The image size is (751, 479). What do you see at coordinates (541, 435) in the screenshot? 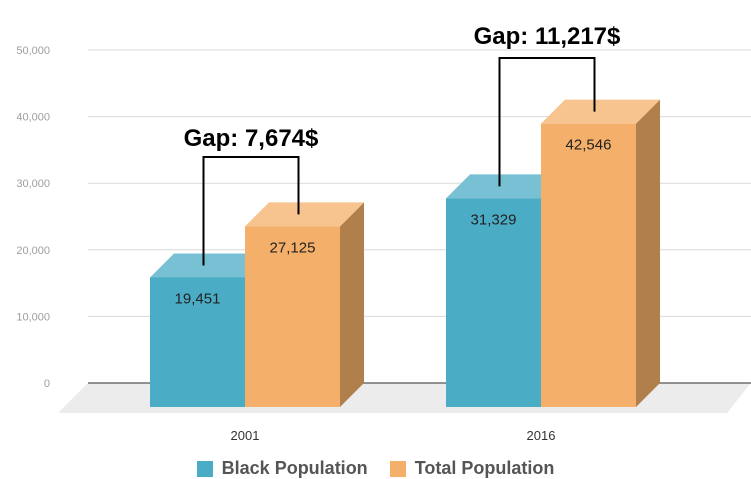
I see `x-tick-label: 2016` at bounding box center [541, 435].